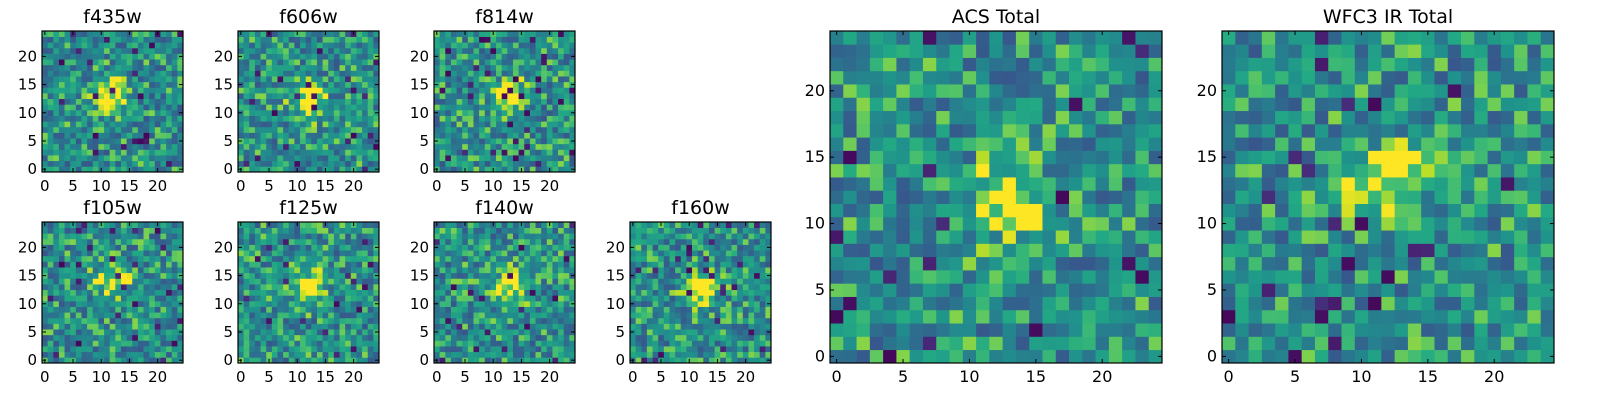  Describe the element at coordinates (223, 247) in the screenshot. I see `y-tick-label: 20` at that location.